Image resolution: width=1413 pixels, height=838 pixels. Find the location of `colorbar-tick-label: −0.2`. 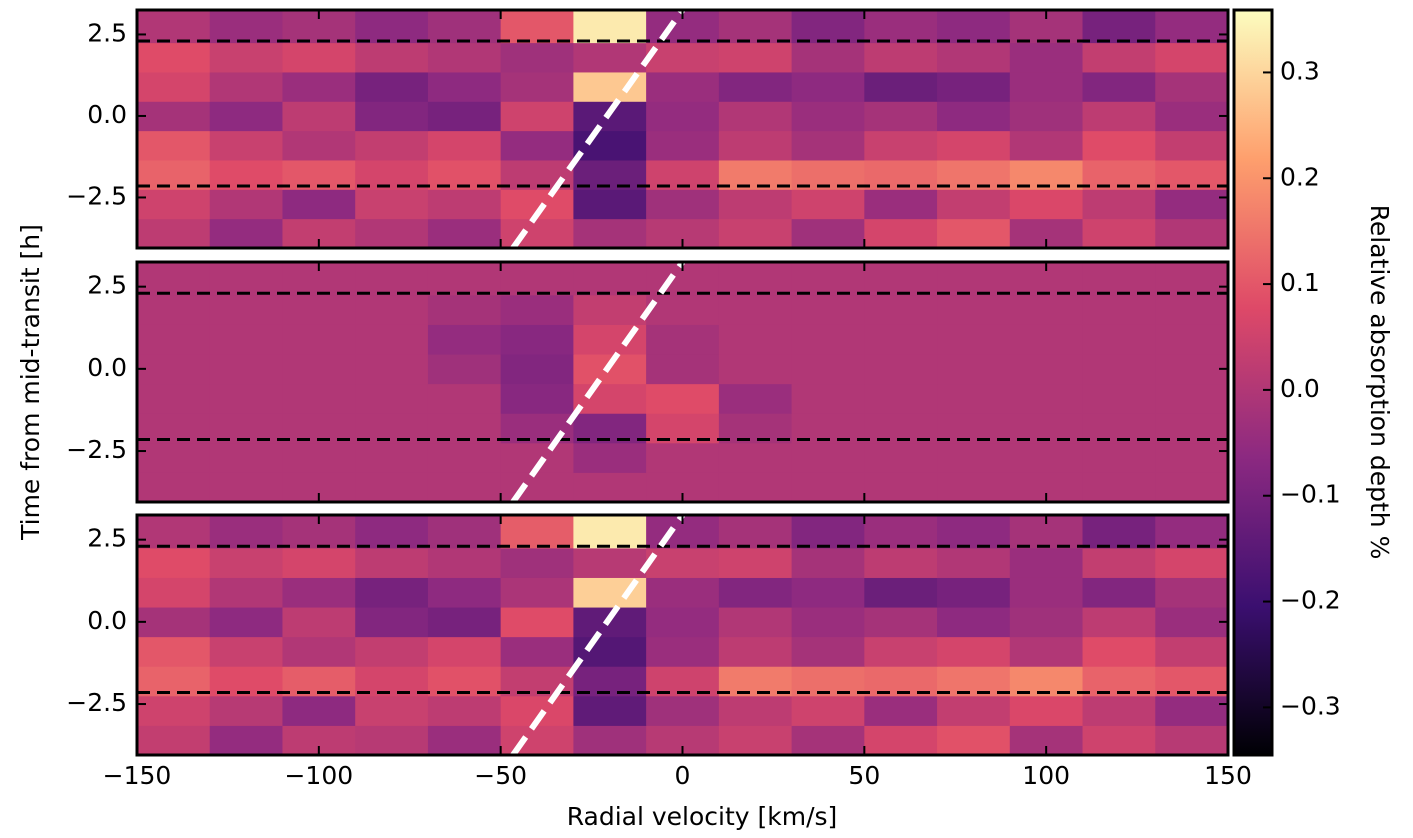

colorbar-tick-label: −0.2 is located at coordinates (1310, 600).